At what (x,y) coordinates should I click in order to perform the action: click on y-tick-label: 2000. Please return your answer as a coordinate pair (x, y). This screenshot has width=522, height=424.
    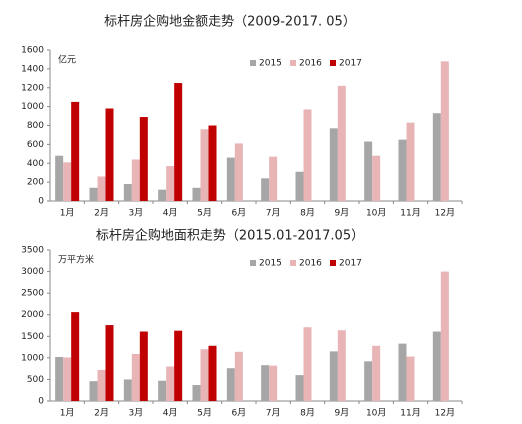
    Looking at the image, I should click on (32, 315).